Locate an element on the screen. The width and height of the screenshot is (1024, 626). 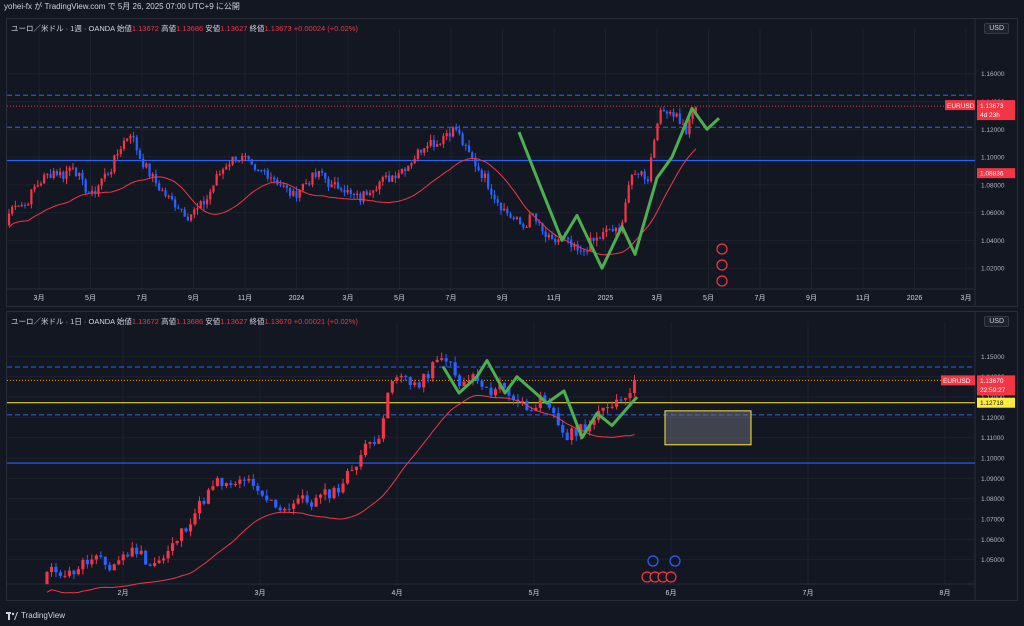
us-flag-icon is located at coordinates (671, 577).